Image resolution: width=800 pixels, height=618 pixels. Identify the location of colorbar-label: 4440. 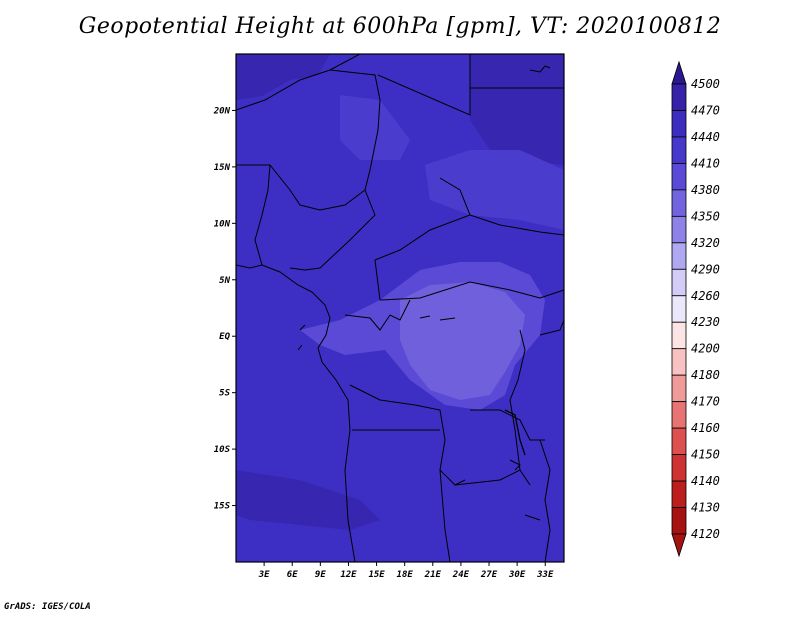
(705, 137).